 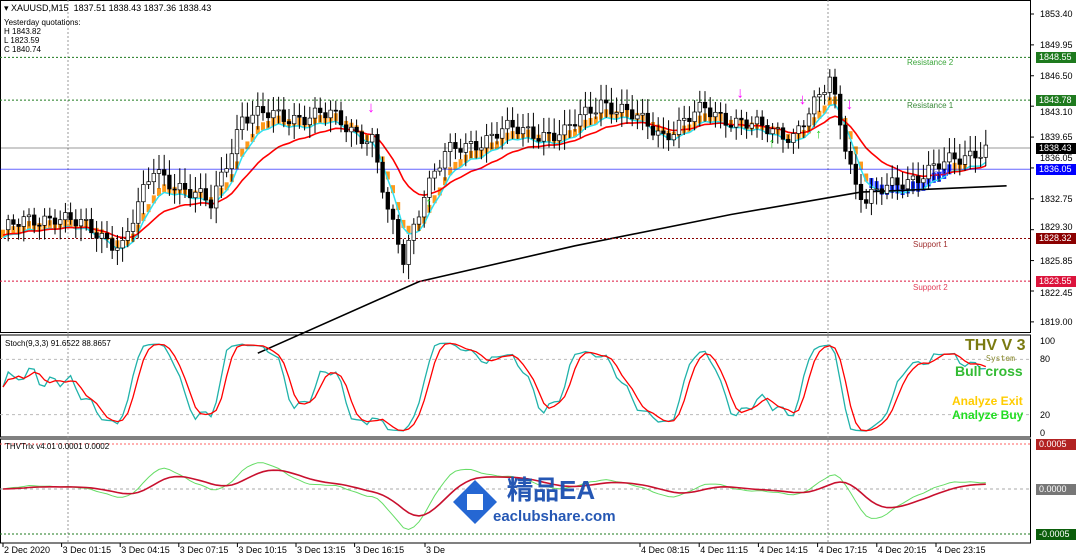 I want to click on time-axis-label: 2 Dec 2020, so click(x=27, y=550).